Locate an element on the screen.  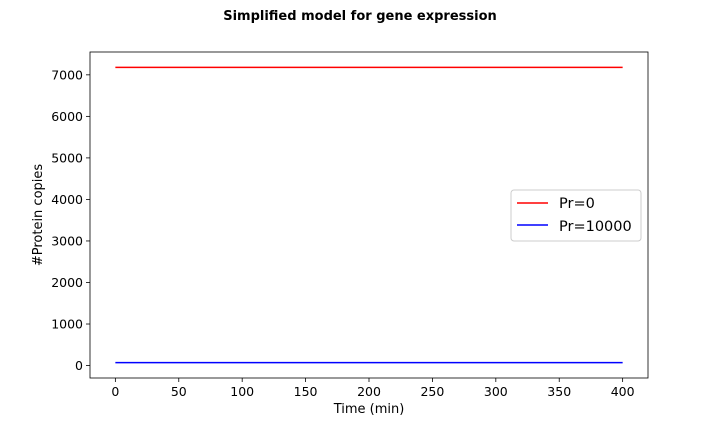
y-axis-label: #Protein copies is located at coordinates (38, 215).